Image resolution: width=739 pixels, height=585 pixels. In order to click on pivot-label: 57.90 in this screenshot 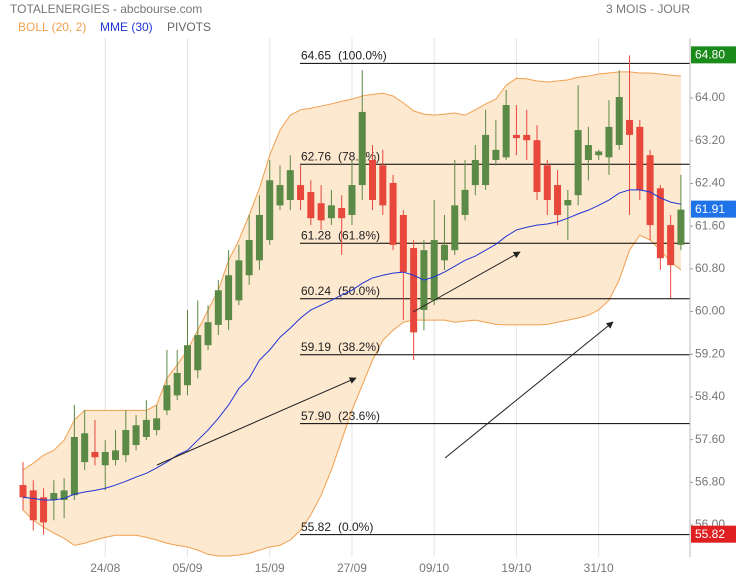, I will do `click(316, 416)`.